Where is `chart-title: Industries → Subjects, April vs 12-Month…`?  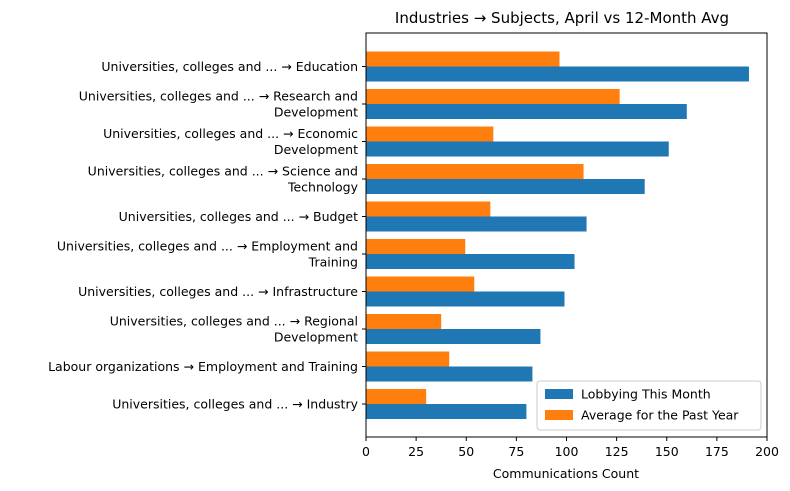 chart-title: Industries → Subjects, April vs 12-Month… is located at coordinates (562, 18).